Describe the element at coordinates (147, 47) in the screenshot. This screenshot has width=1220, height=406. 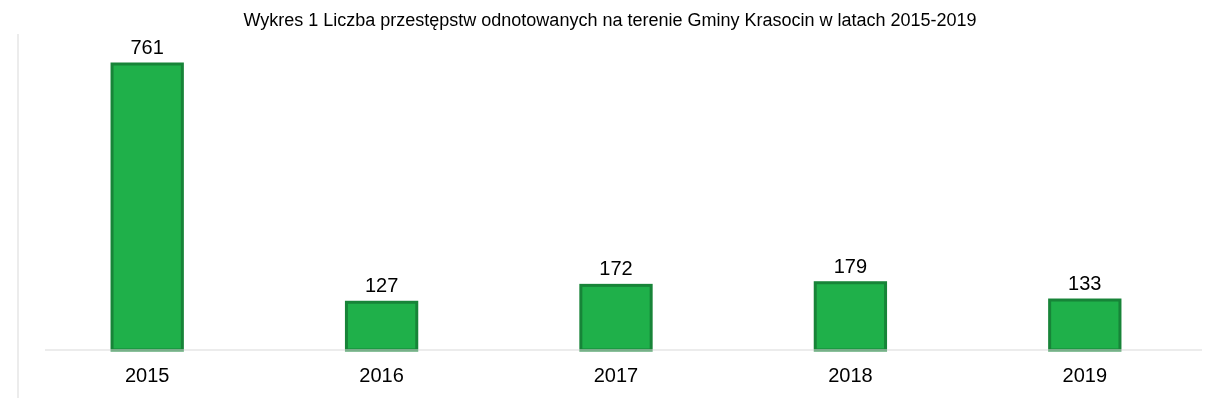
I see `data-label: 761` at that location.